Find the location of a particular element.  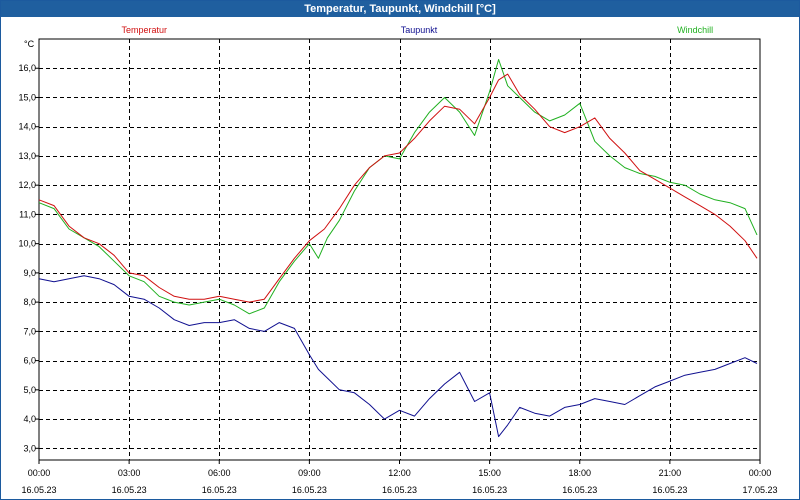

legend-windchill: Windchill is located at coordinates (695, 30).